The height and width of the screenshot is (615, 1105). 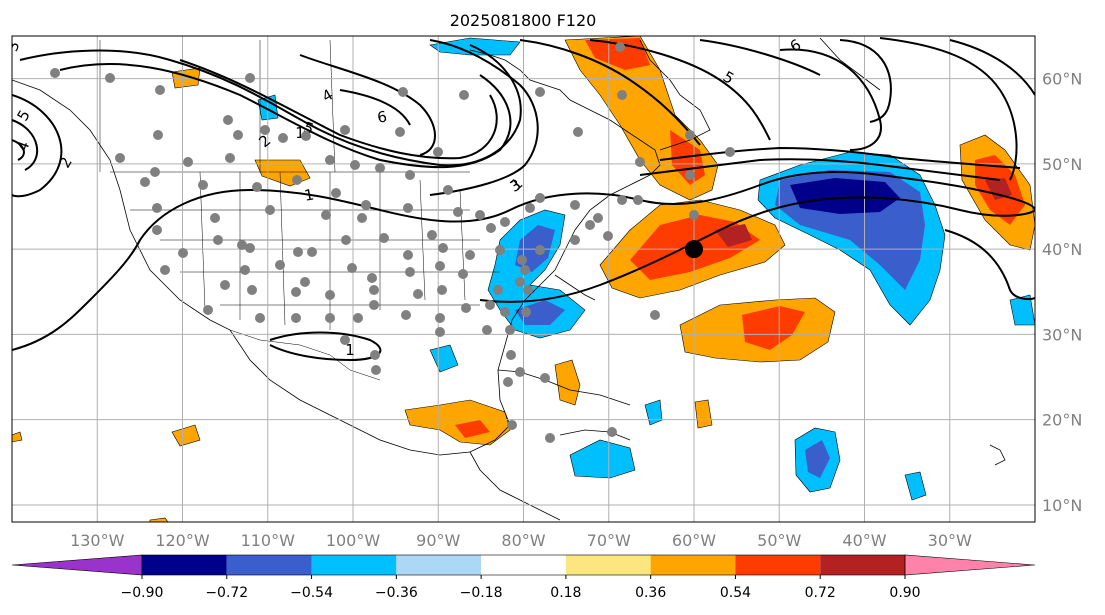 What do you see at coordinates (353, 540) in the screenshot?
I see `lon-tick-label: 100°W` at bounding box center [353, 540].